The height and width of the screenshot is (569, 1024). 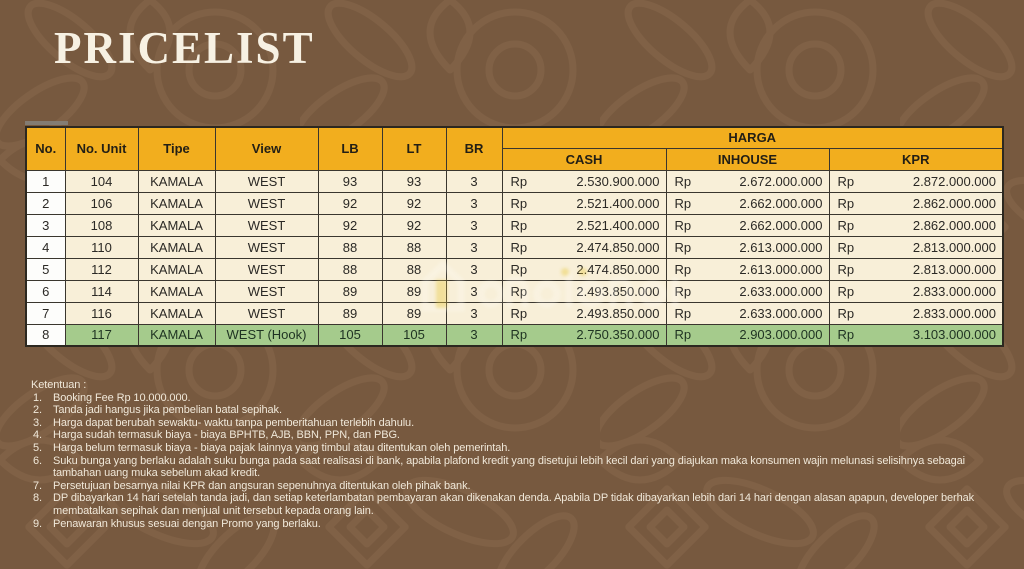 What do you see at coordinates (37, 460) in the screenshot?
I see `note-number: 6.` at bounding box center [37, 460].